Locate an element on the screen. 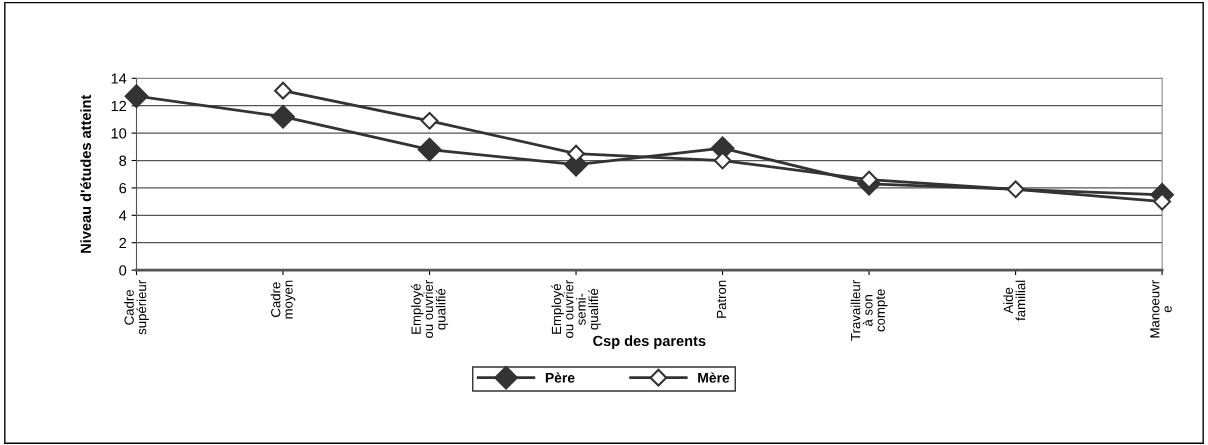 The height and width of the screenshot is (445, 1208). x-tick-label: Manoeuvr e is located at coordinates (1161, 309).